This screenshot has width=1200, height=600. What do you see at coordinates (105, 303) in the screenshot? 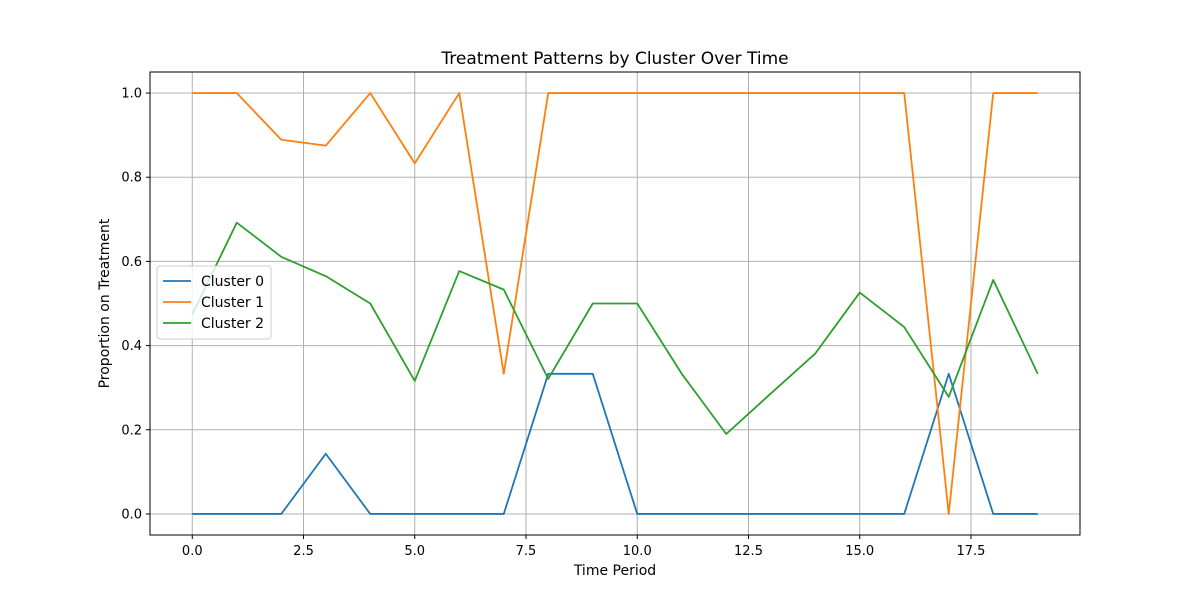
I see `y-axis-label: Proportion on Treatment` at bounding box center [105, 303].